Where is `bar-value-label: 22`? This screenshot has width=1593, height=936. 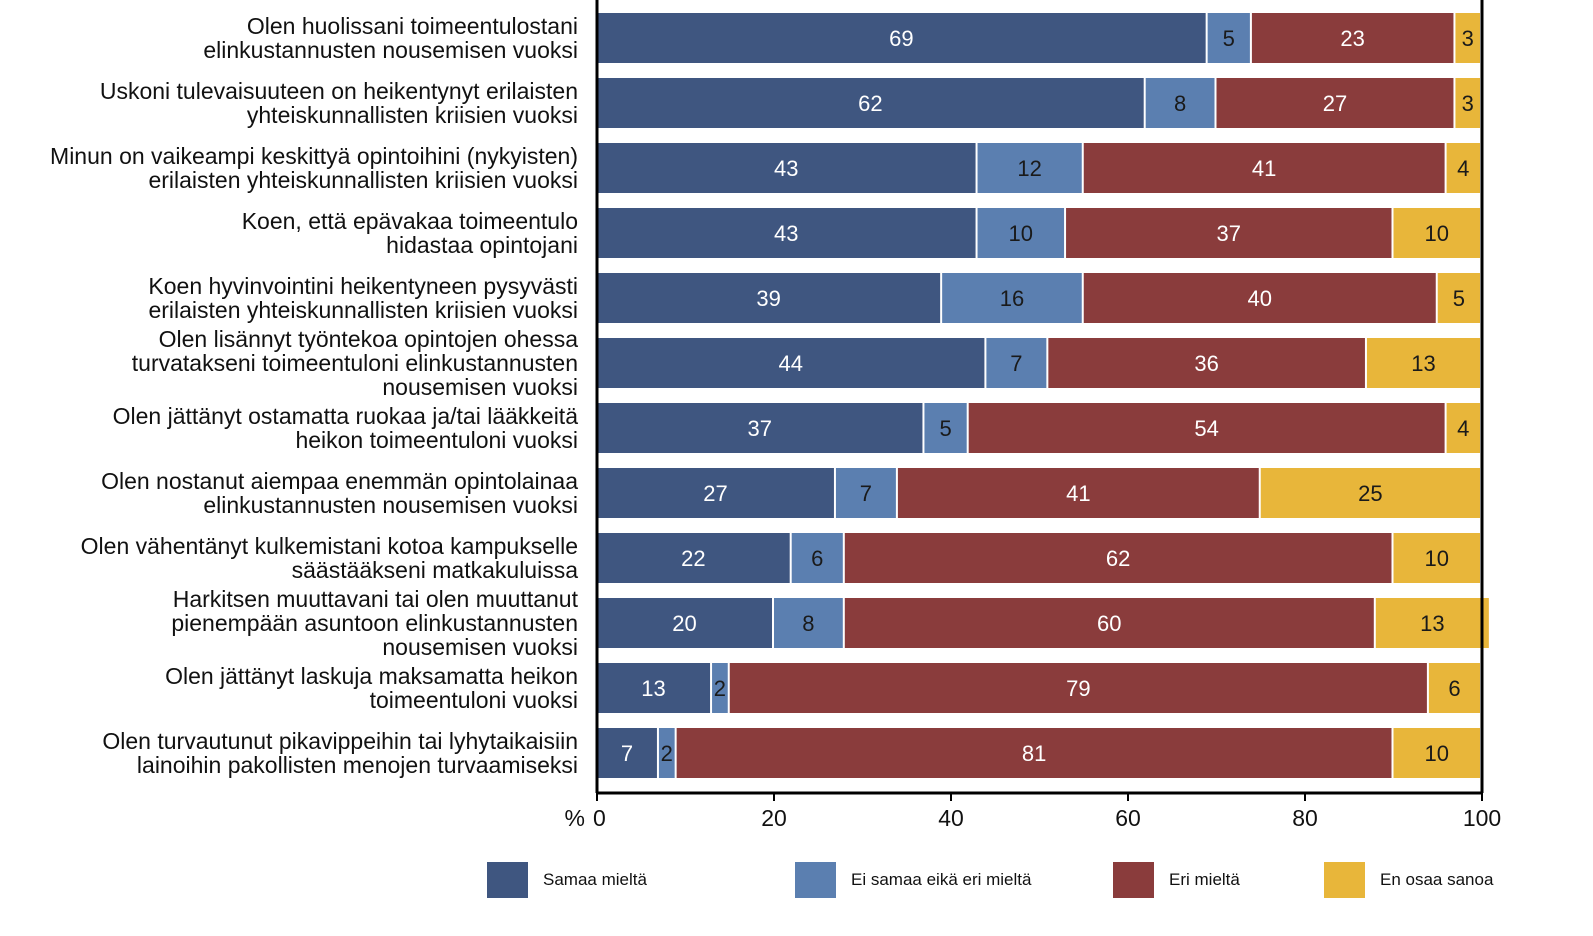 bar-value-label: 22 is located at coordinates (693, 558).